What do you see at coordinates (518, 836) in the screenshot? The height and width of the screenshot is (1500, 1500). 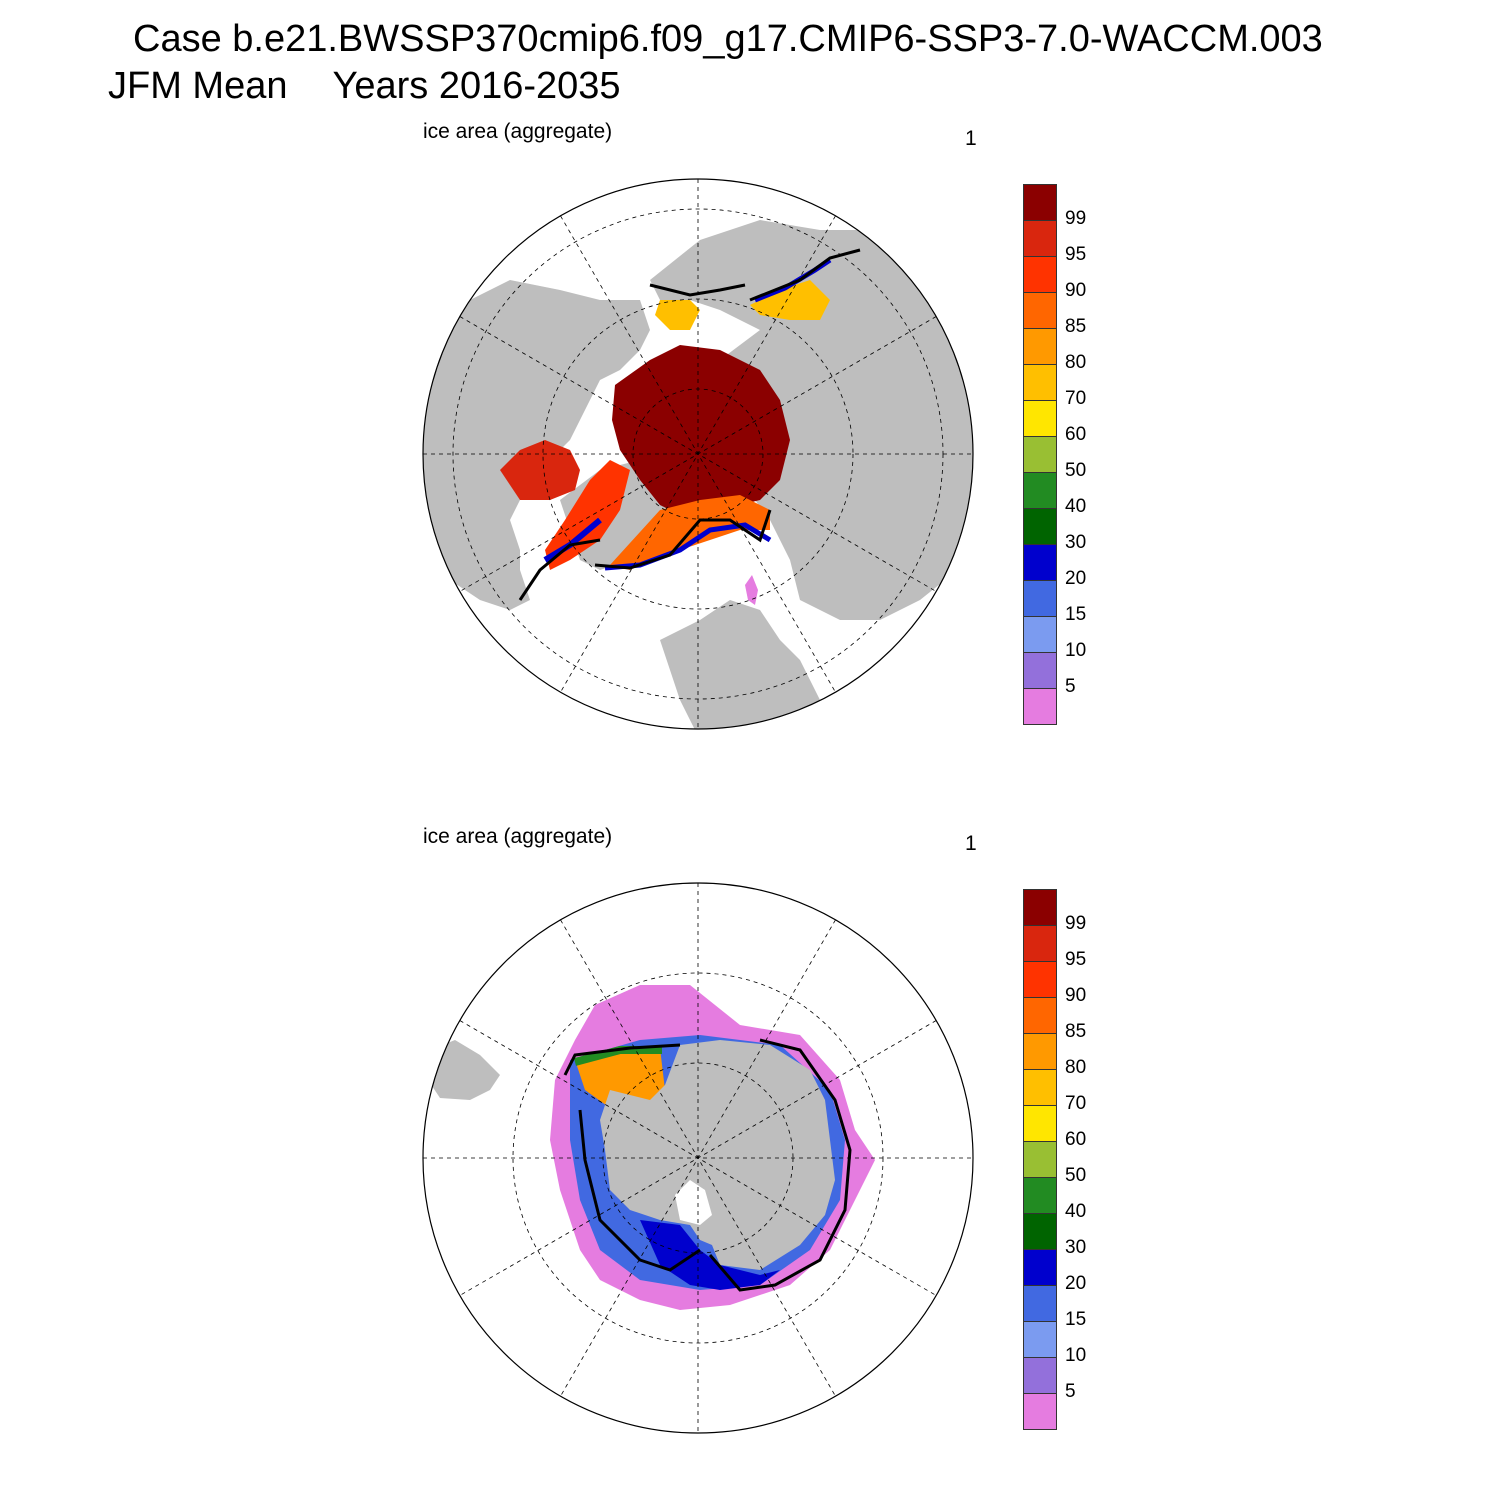 I see `south-panel-label: ice area (aggregate)` at bounding box center [518, 836].